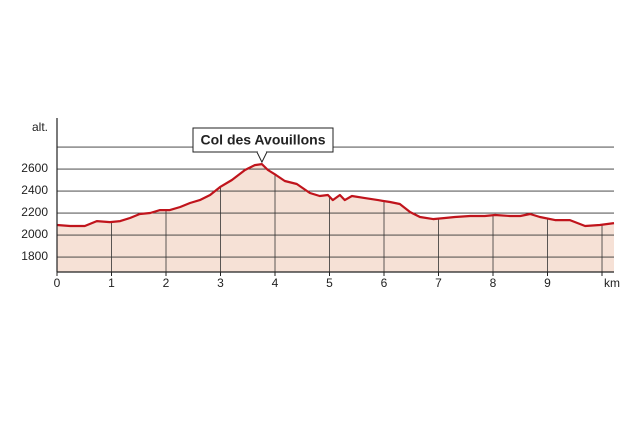 Image resolution: width=635 pixels, height=423 pixels. What do you see at coordinates (384, 283) in the screenshot?
I see `x-tick-label: 6` at bounding box center [384, 283].